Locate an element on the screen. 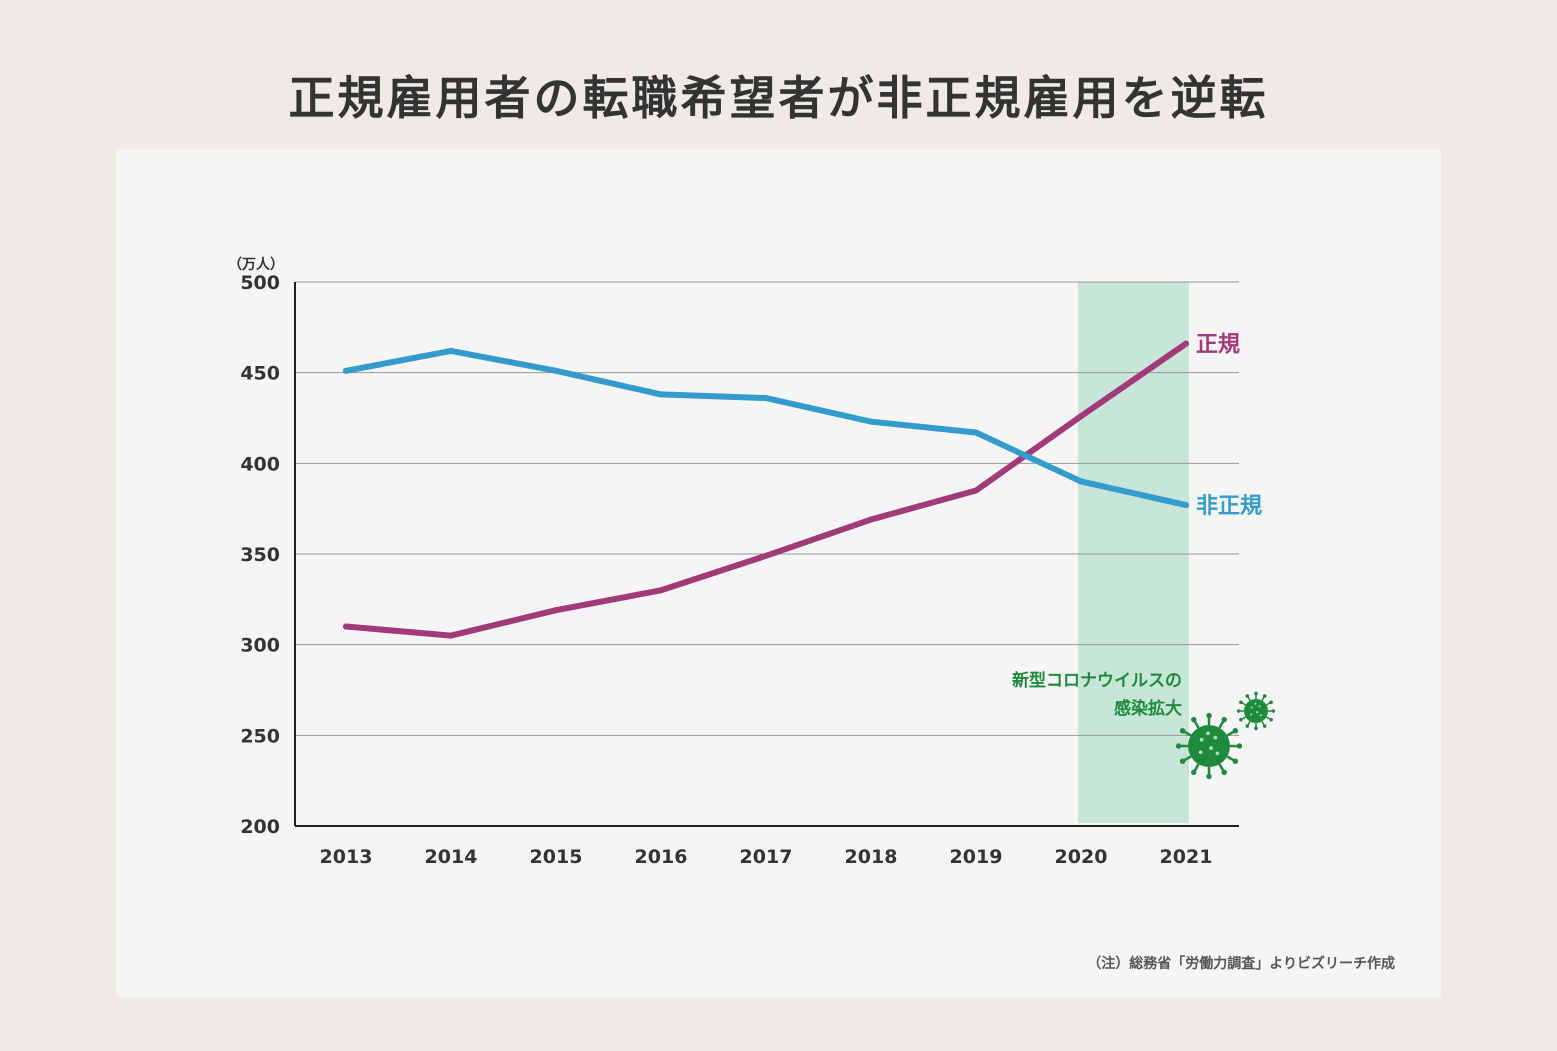 Image resolution: width=1557 pixels, height=1051 pixels. x-tick-label-2017: 2017 is located at coordinates (766, 857).